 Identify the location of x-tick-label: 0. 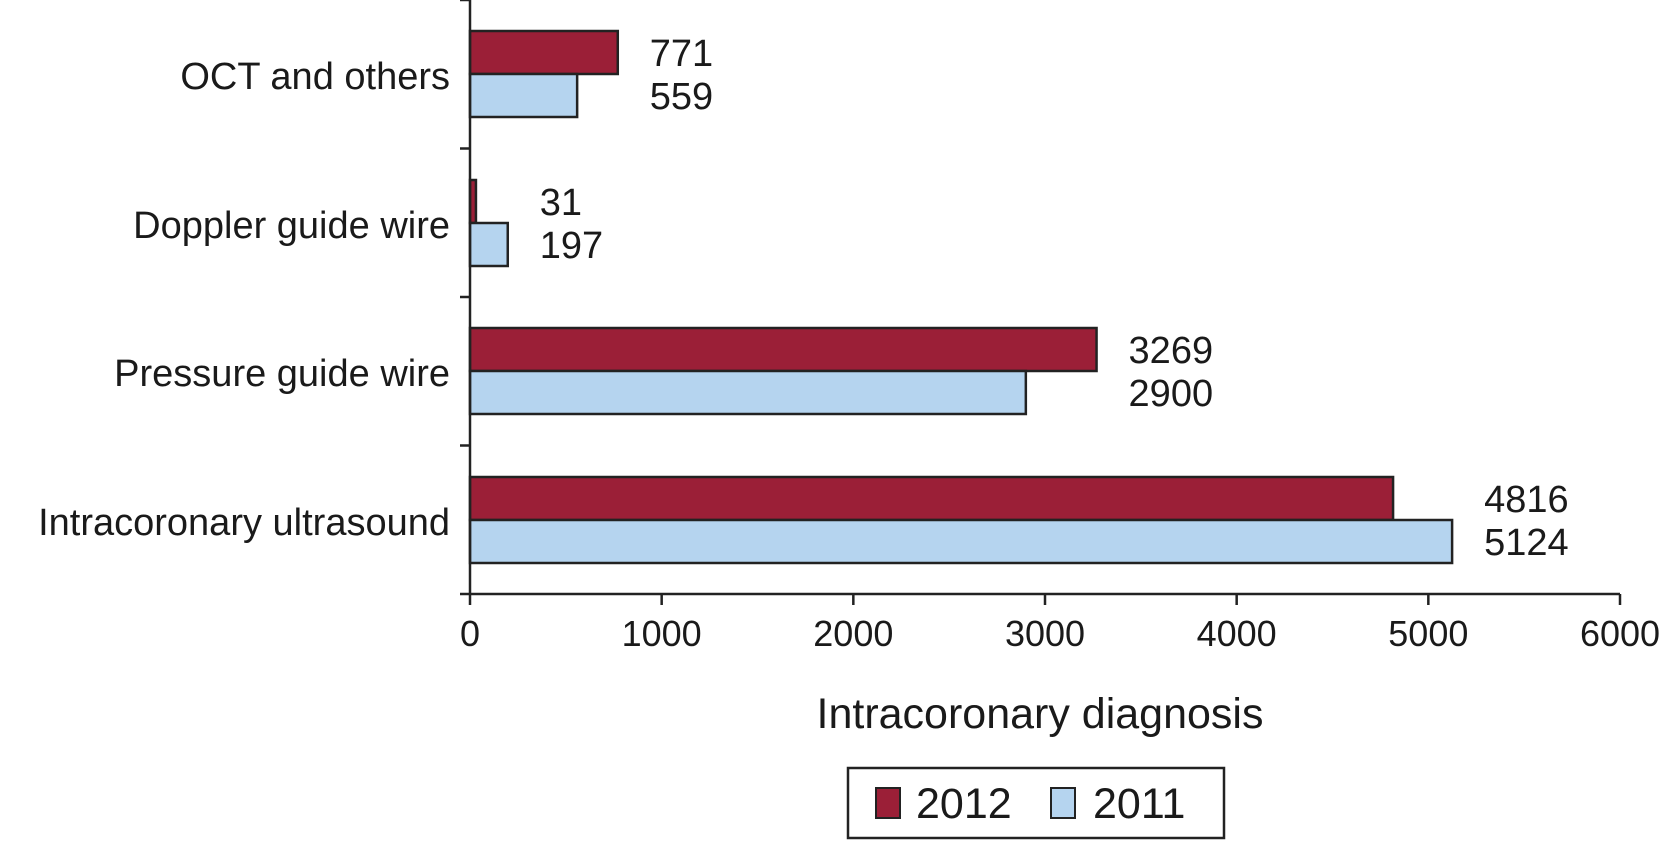
(470, 633).